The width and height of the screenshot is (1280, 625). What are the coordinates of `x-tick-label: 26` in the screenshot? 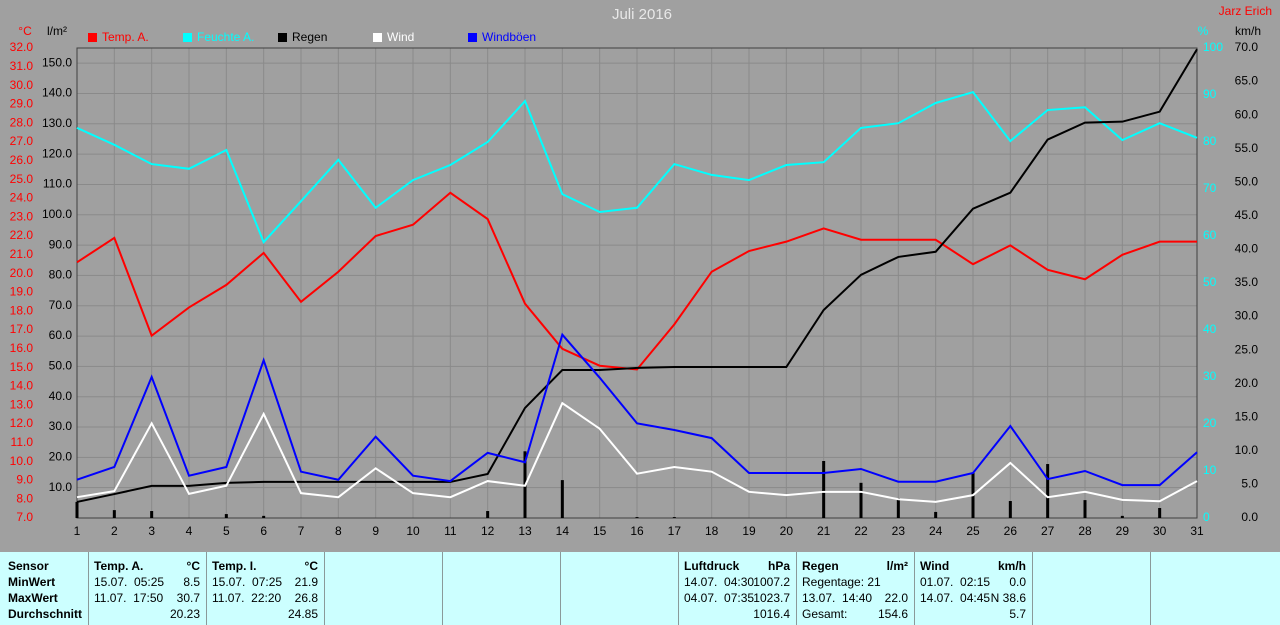 It's located at (1011, 531).